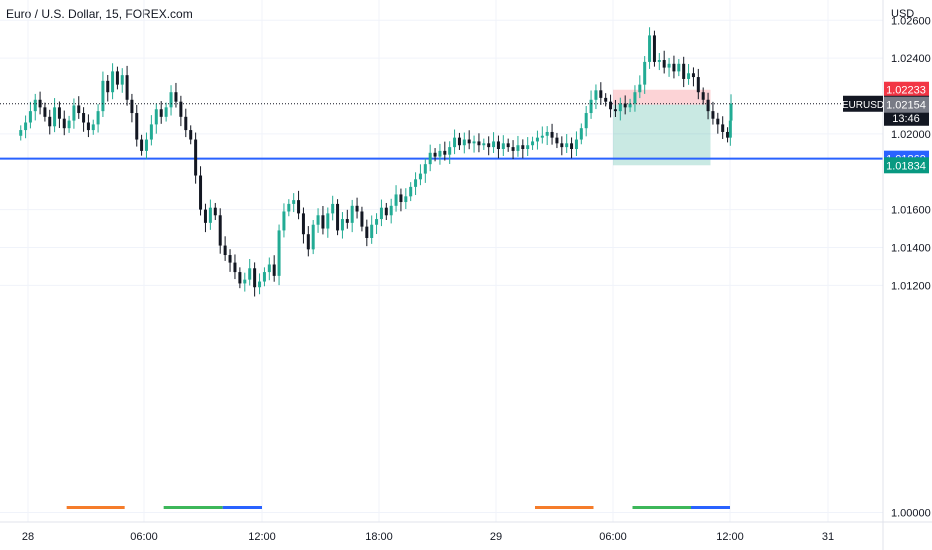 The image size is (932, 550). I want to click on y-tick-label: 1.02000, so click(911, 135).